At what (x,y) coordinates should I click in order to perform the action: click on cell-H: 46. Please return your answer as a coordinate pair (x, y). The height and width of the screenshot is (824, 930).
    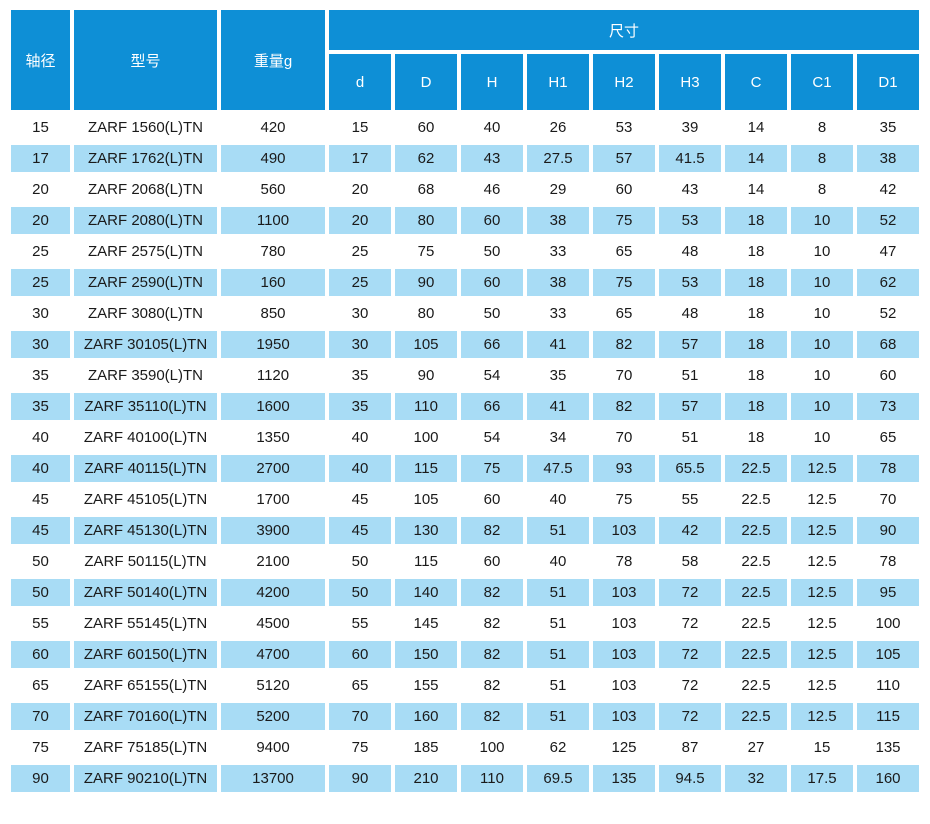
    Looking at the image, I should click on (492, 189).